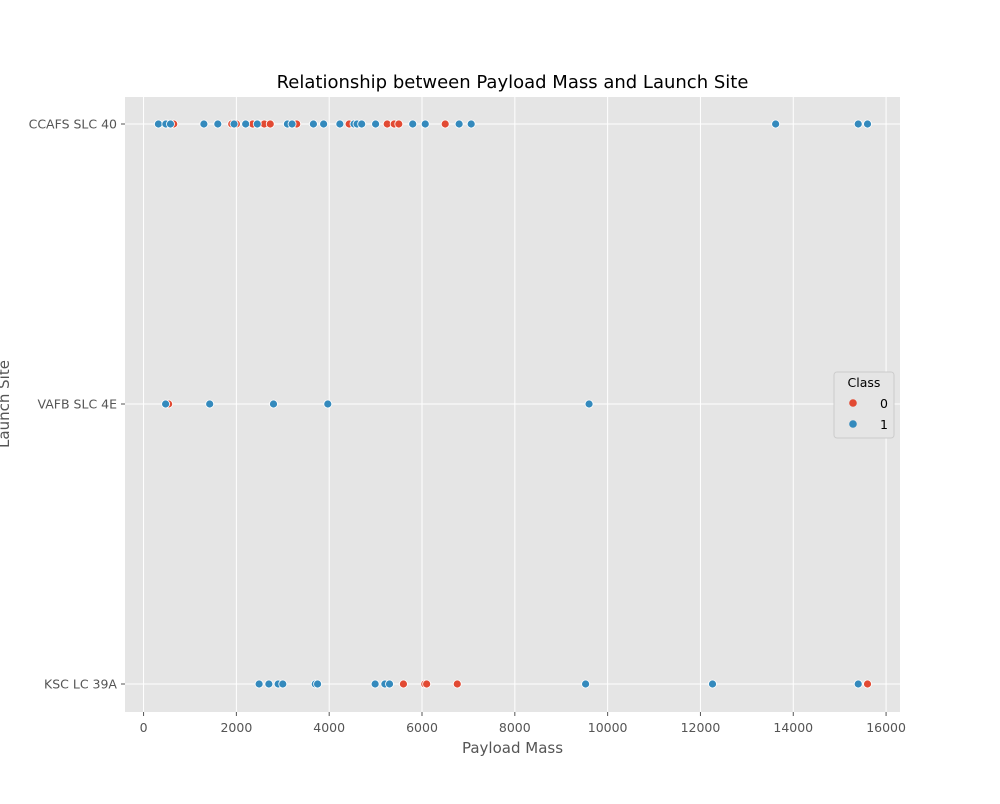  I want to click on x-tick-label: 14000, so click(793, 727).